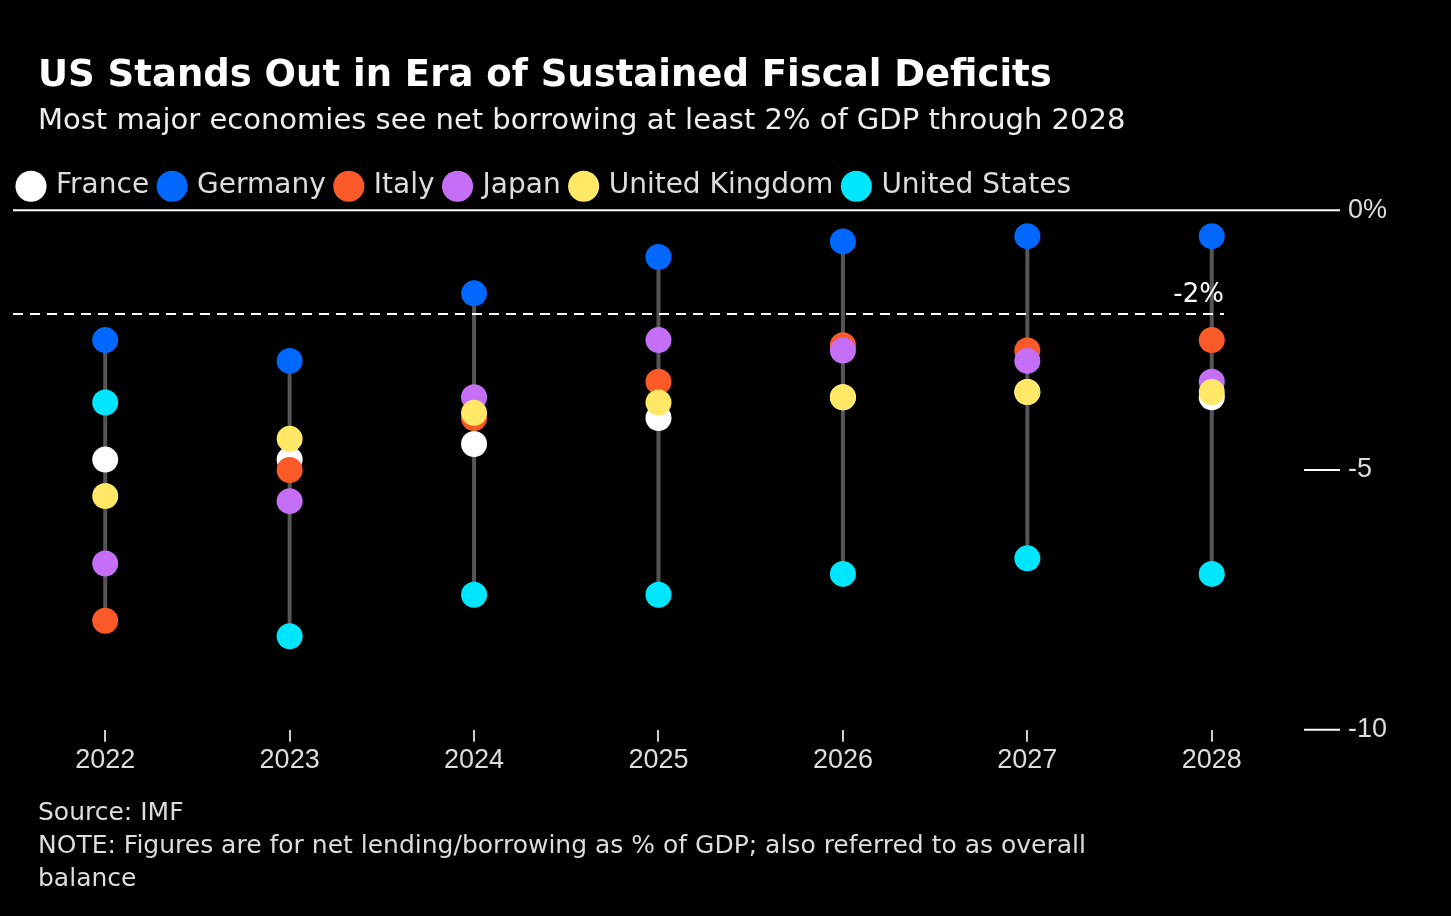 The image size is (1451, 916). What do you see at coordinates (289, 759) in the screenshot?
I see `x-tick-label: 2023` at bounding box center [289, 759].